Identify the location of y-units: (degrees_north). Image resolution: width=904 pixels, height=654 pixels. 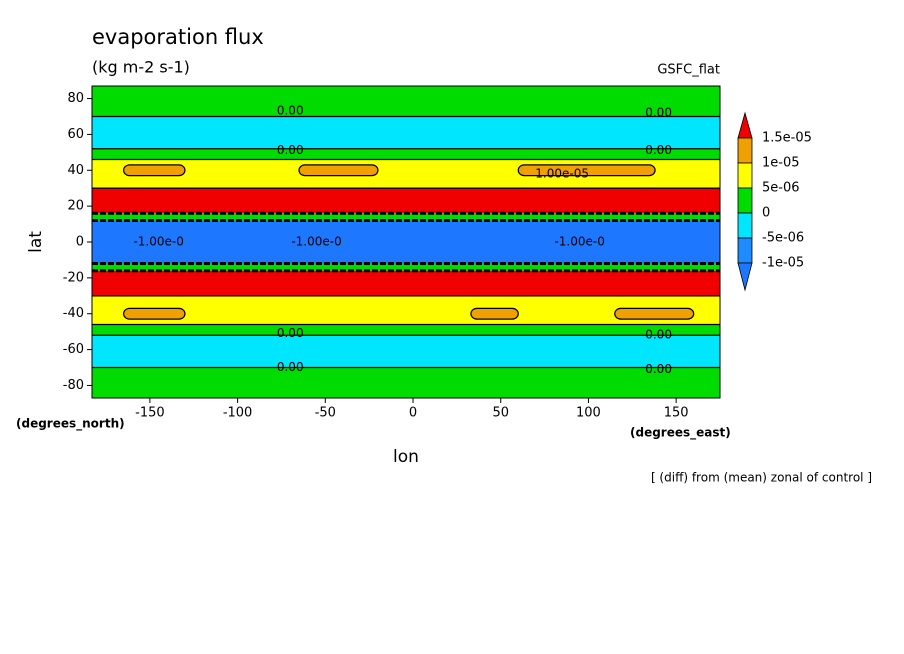
(70, 424).